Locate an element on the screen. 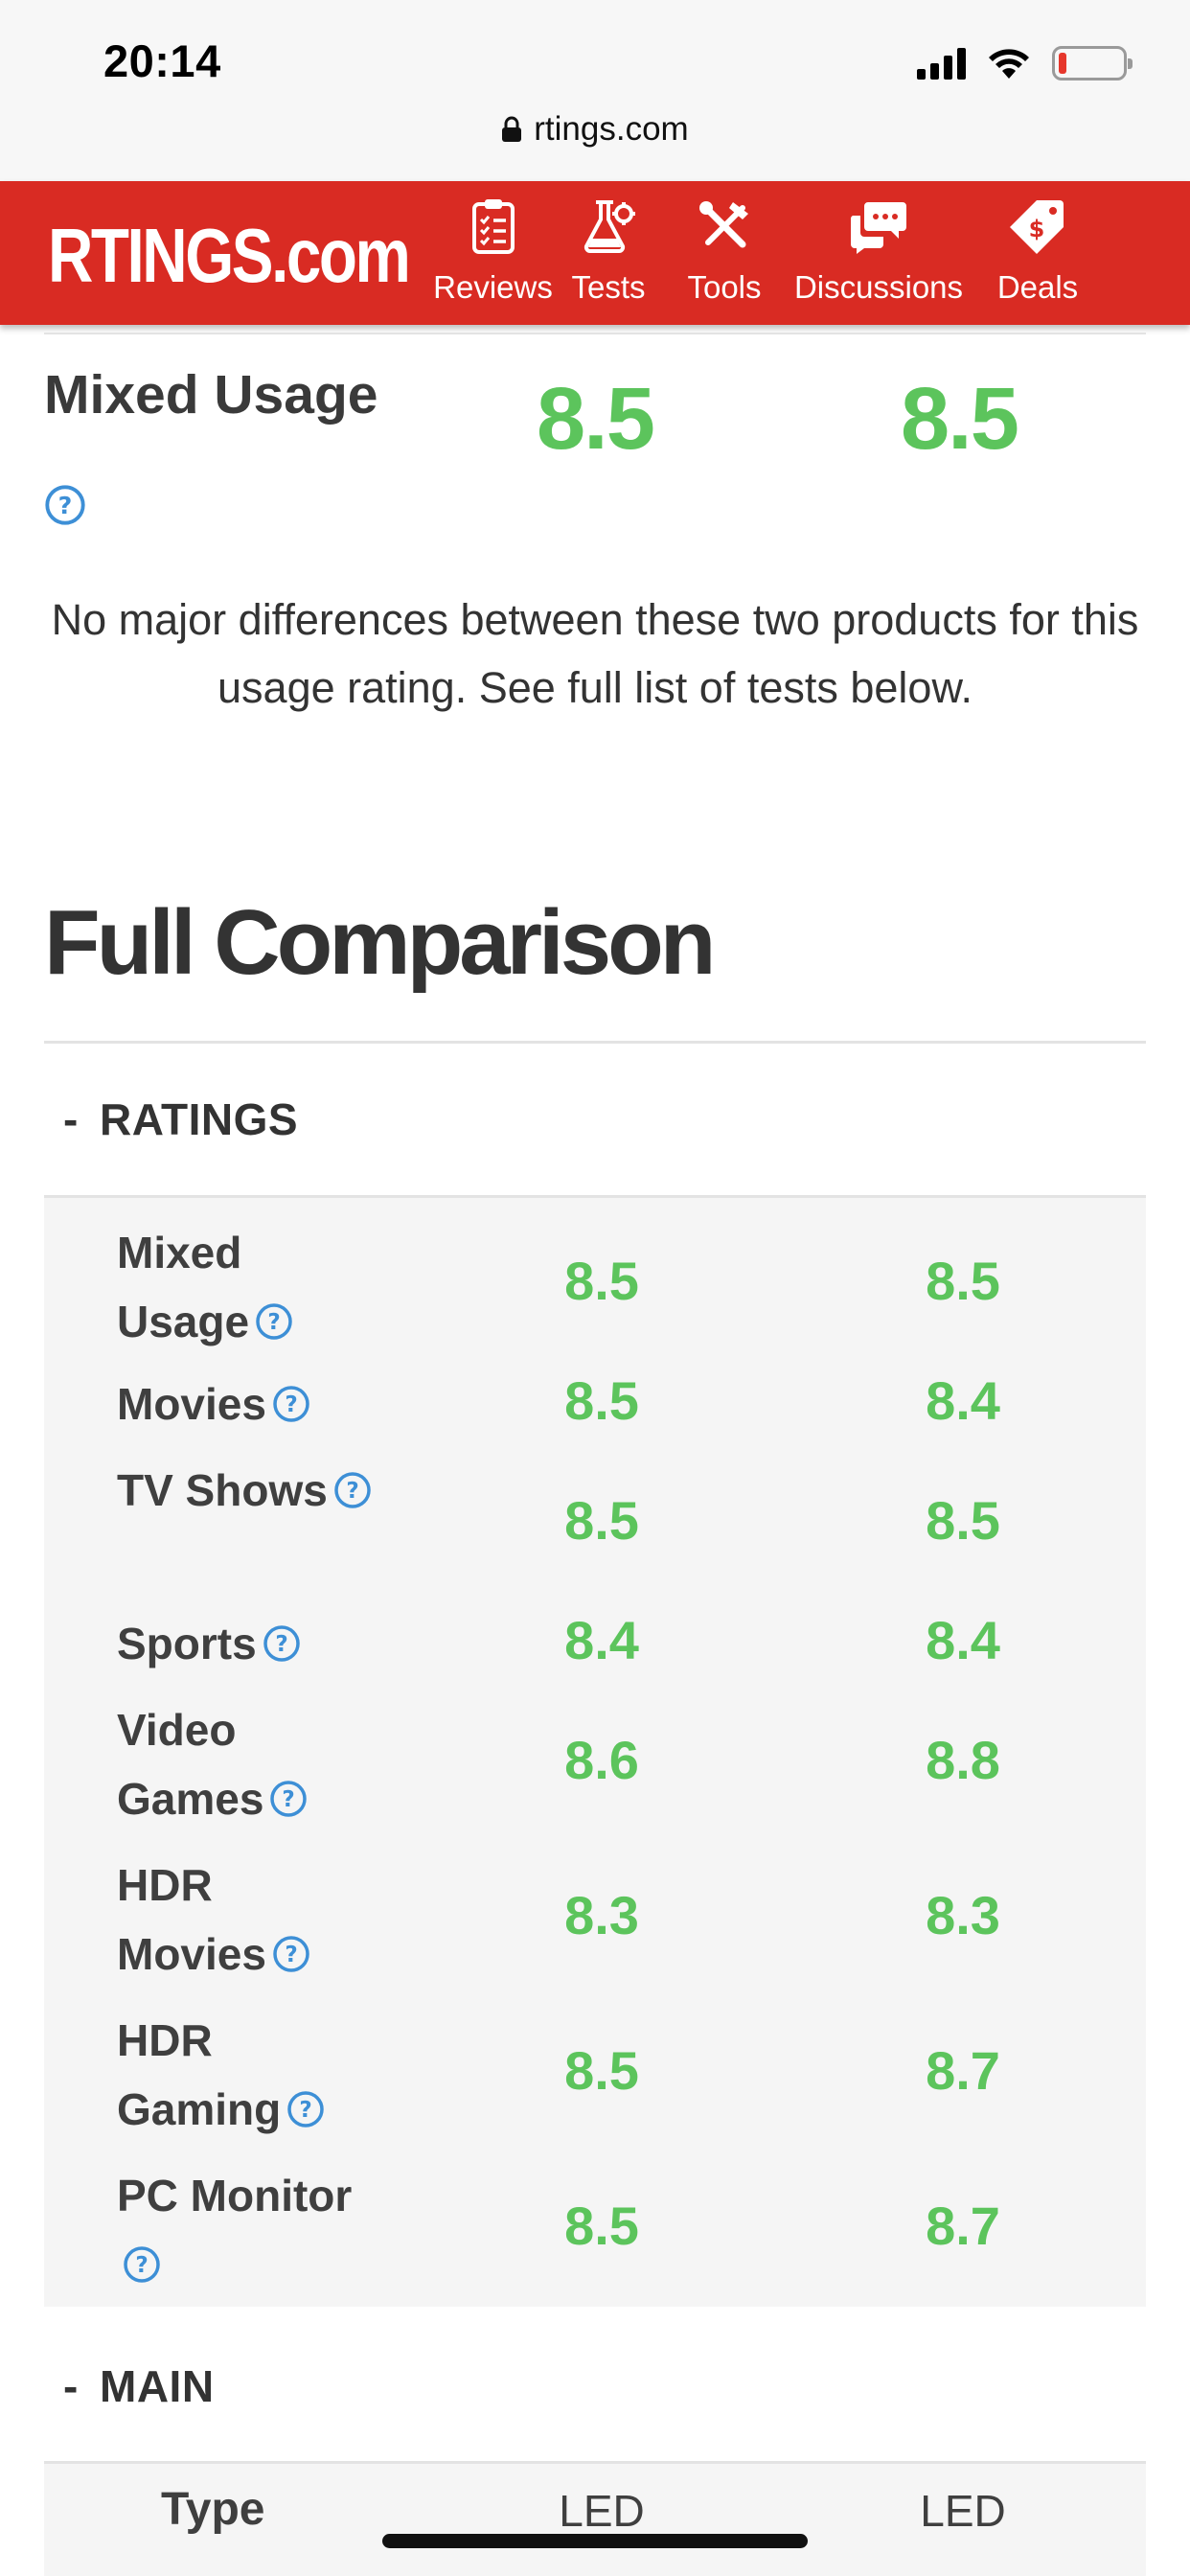  main-header: MAIN is located at coordinates (158, 2386).